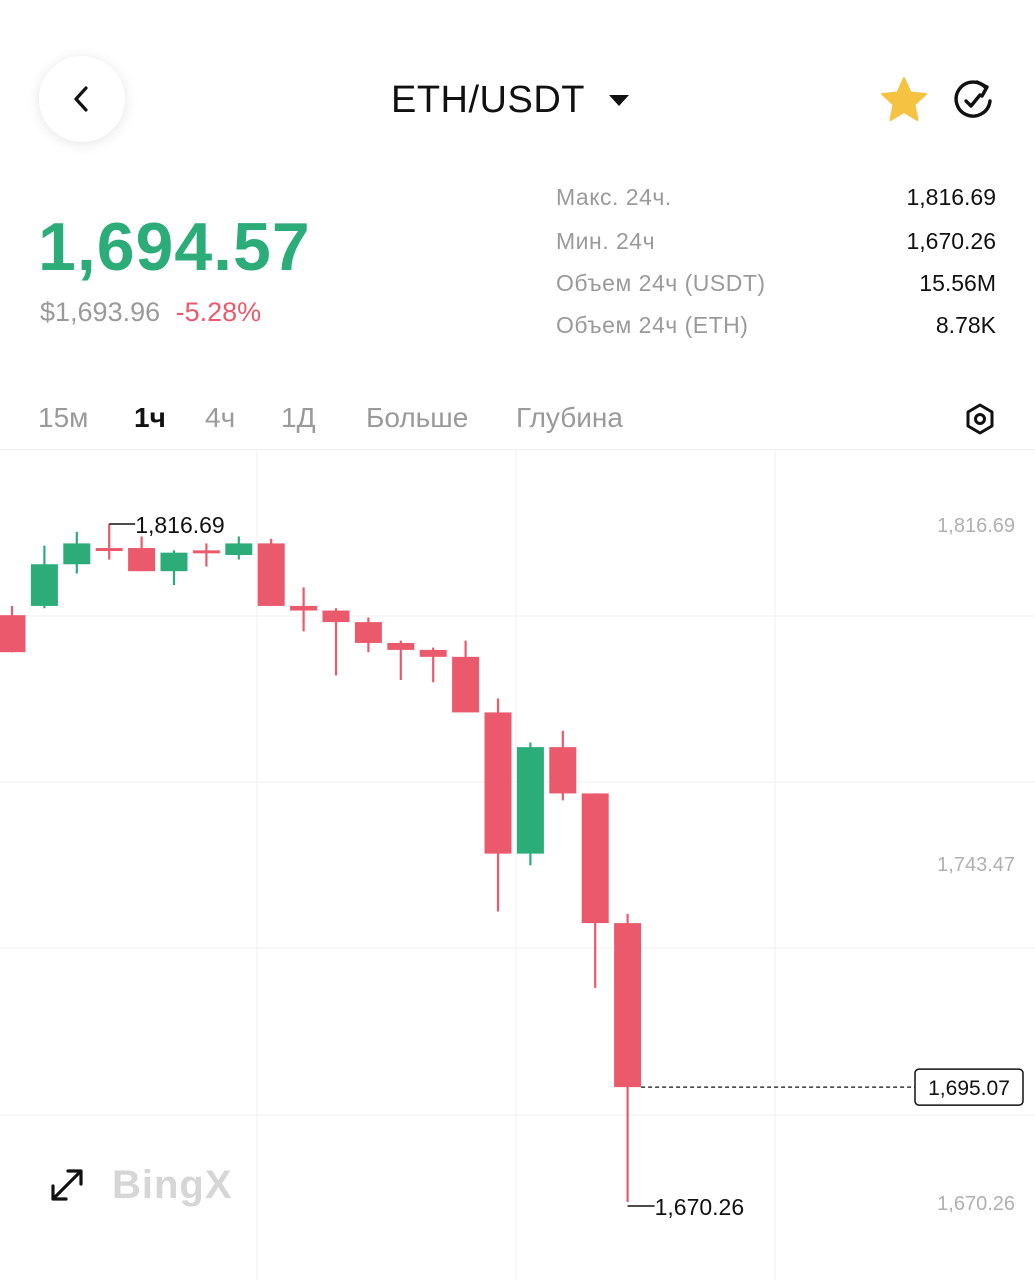 Image resolution: width=1035 pixels, height=1280 pixels. I want to click on change-percent: -5.28%, so click(218, 312).